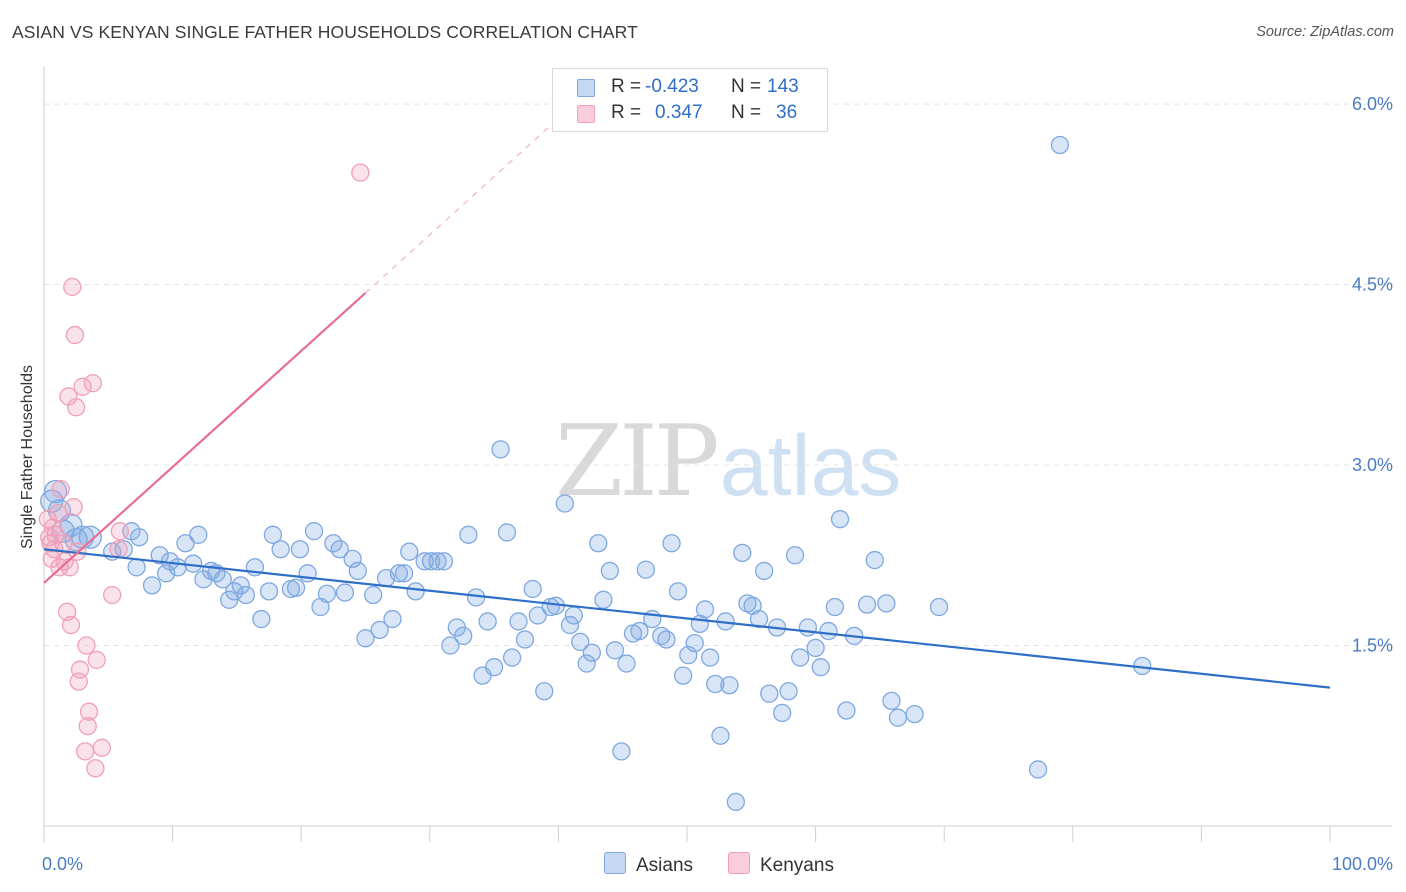 The width and height of the screenshot is (1406, 892). What do you see at coordinates (687, 618) in the screenshot?
I see `asian-trend-line` at bounding box center [687, 618].